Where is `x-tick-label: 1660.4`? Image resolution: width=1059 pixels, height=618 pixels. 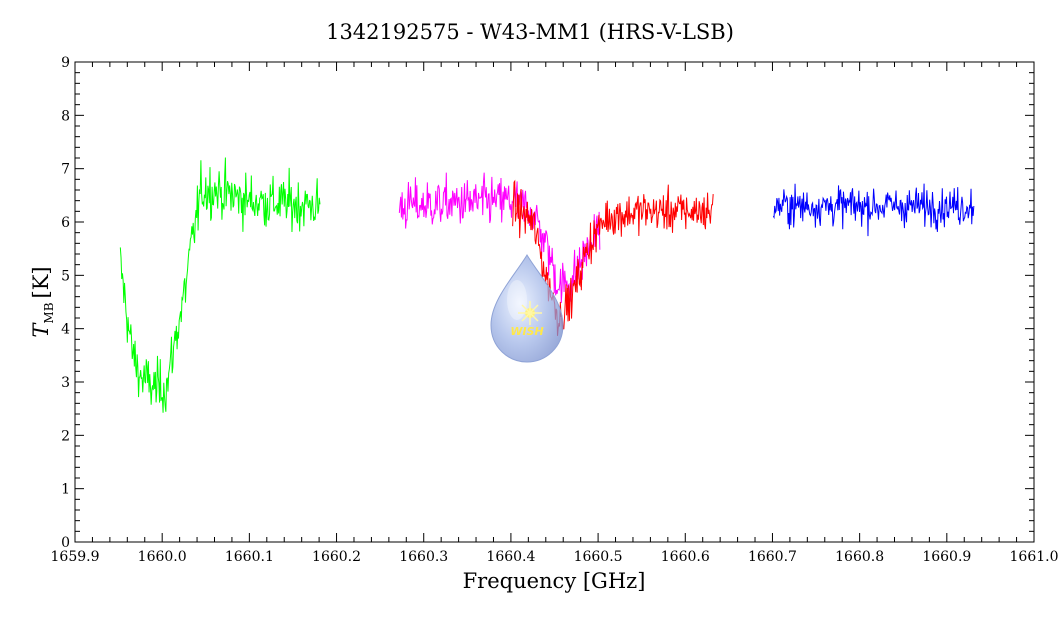 x-tick-label: 1660.4 is located at coordinates (510, 557).